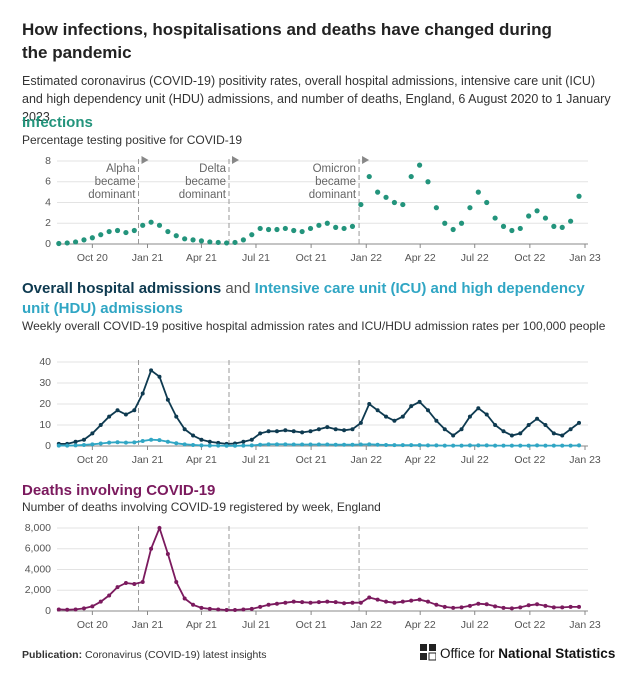  Describe the element at coordinates (311, 625) in the screenshot. I see `x-tick-label: Oct 21` at that location.